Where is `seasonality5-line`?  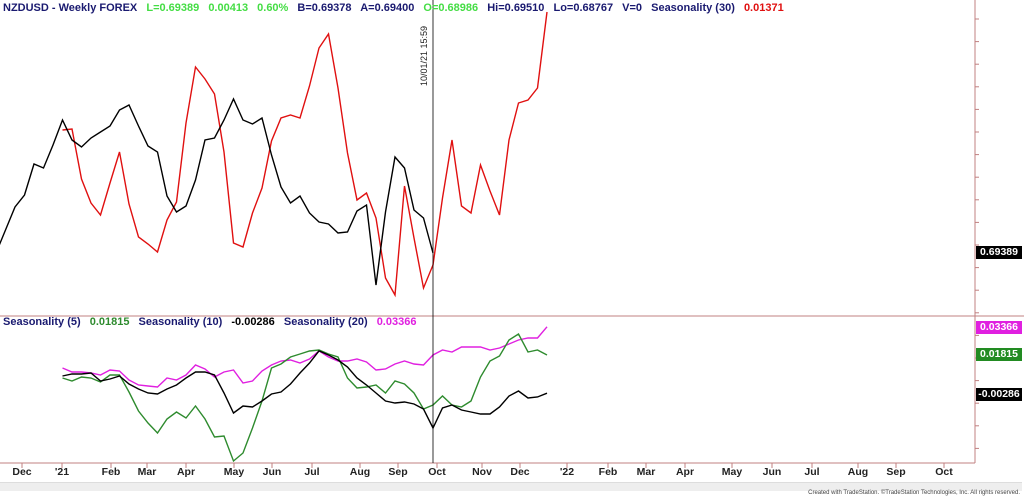 seasonality5-line is located at coordinates (305, 398).